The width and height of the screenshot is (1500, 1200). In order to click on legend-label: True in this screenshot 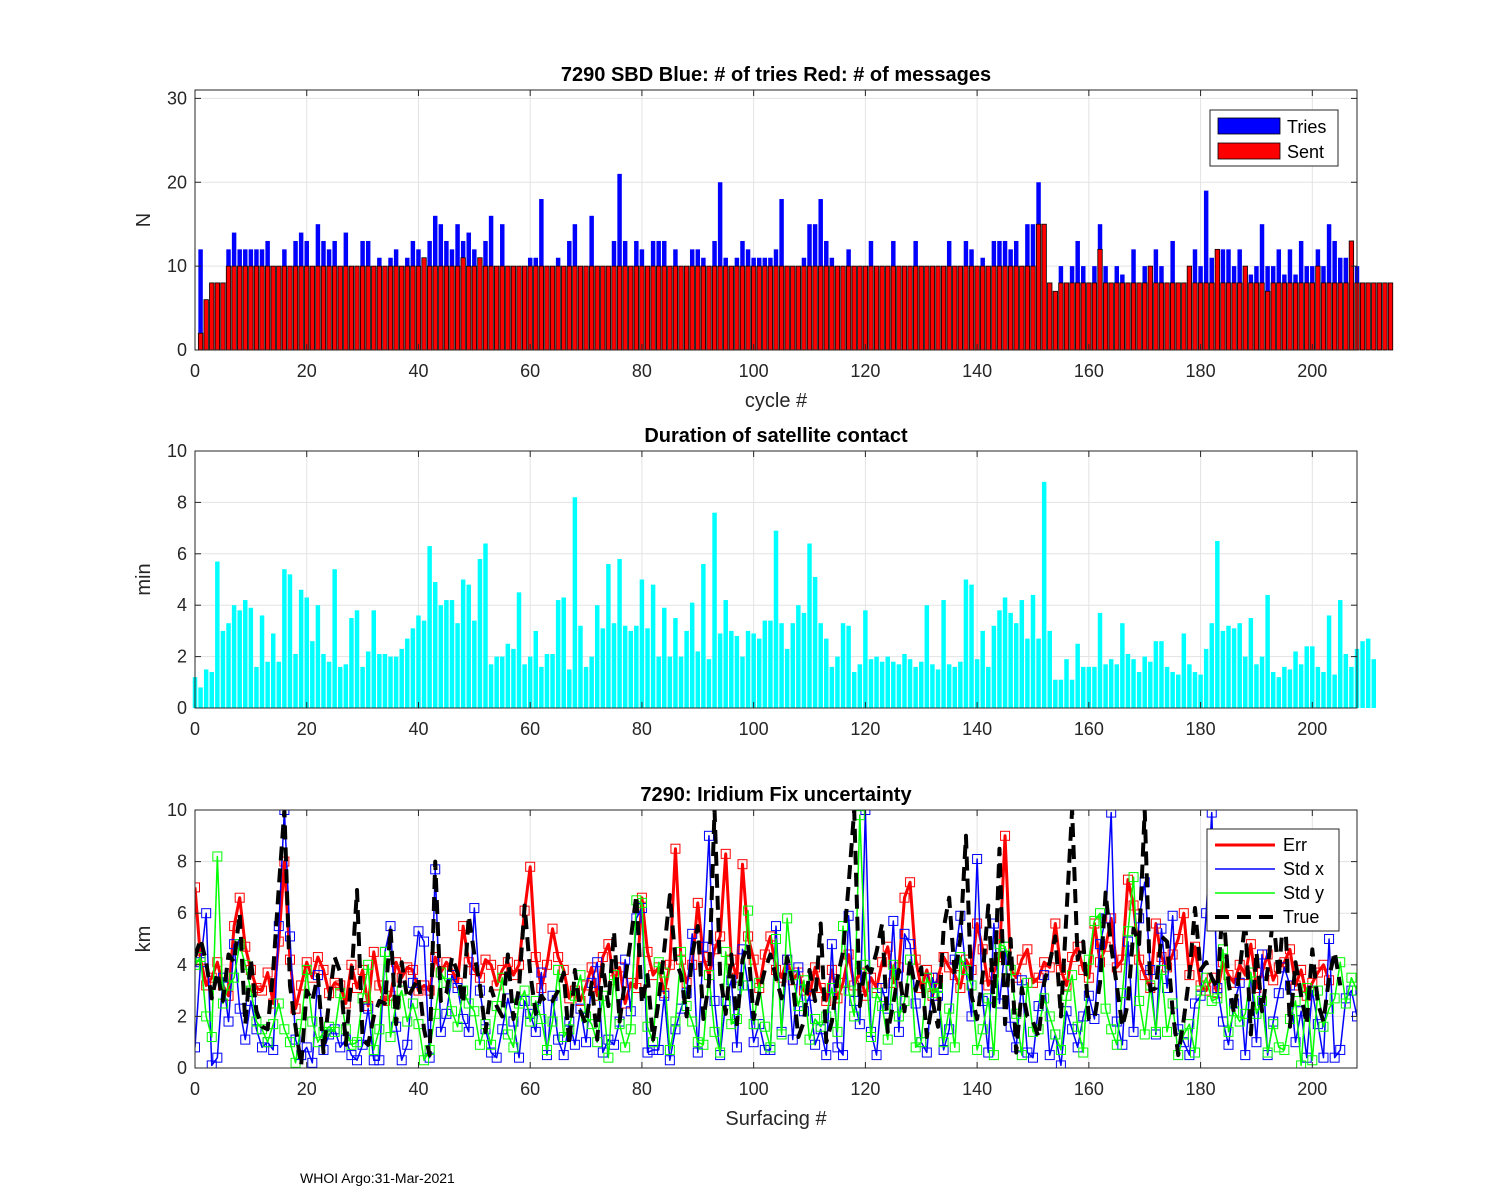, I will do `click(1301, 917)`.